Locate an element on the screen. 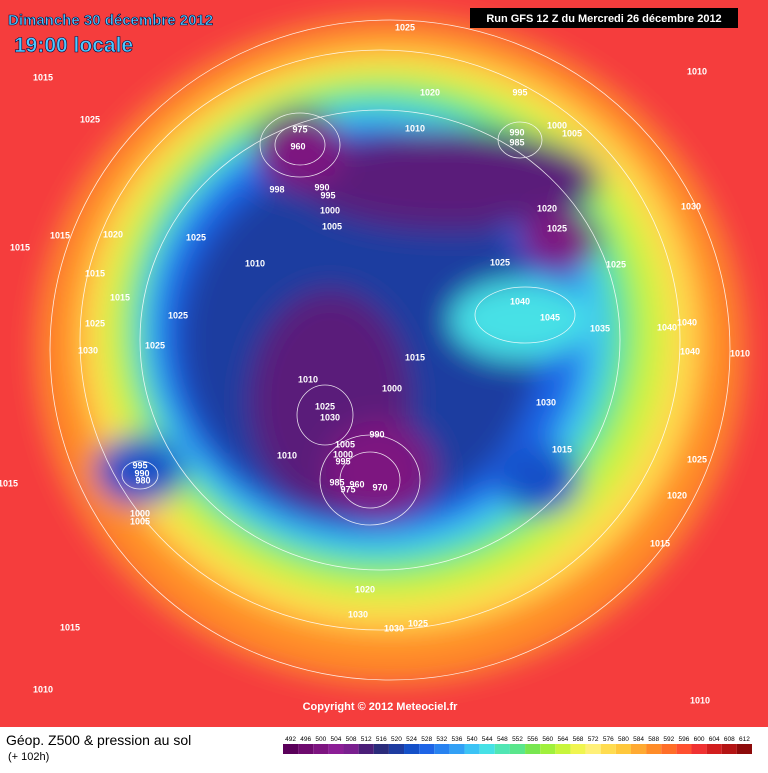 The width and height of the screenshot is (768, 773). copyright: Copyright © 2012 Meteociel.fr is located at coordinates (381, 707).